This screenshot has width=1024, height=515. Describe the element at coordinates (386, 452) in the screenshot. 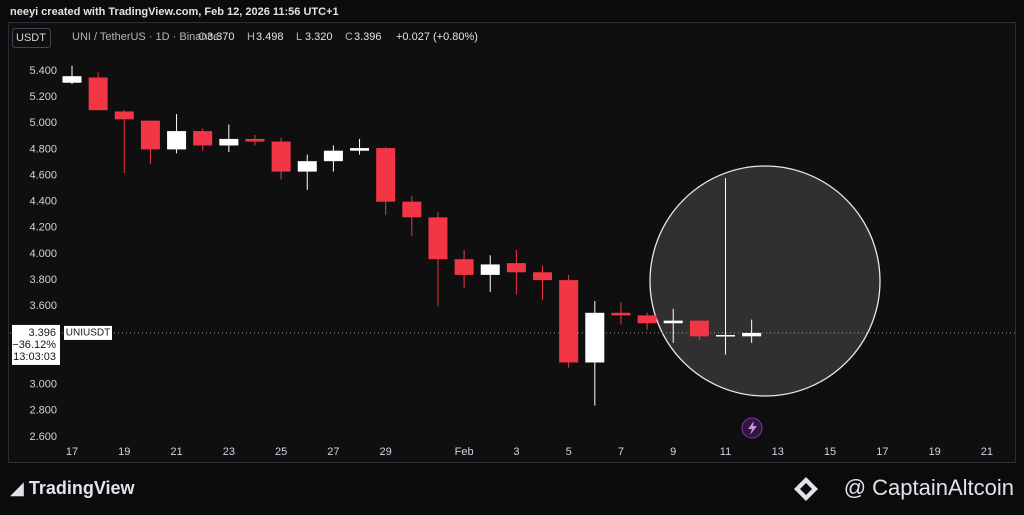

I see `x-tick-label: 29` at that location.